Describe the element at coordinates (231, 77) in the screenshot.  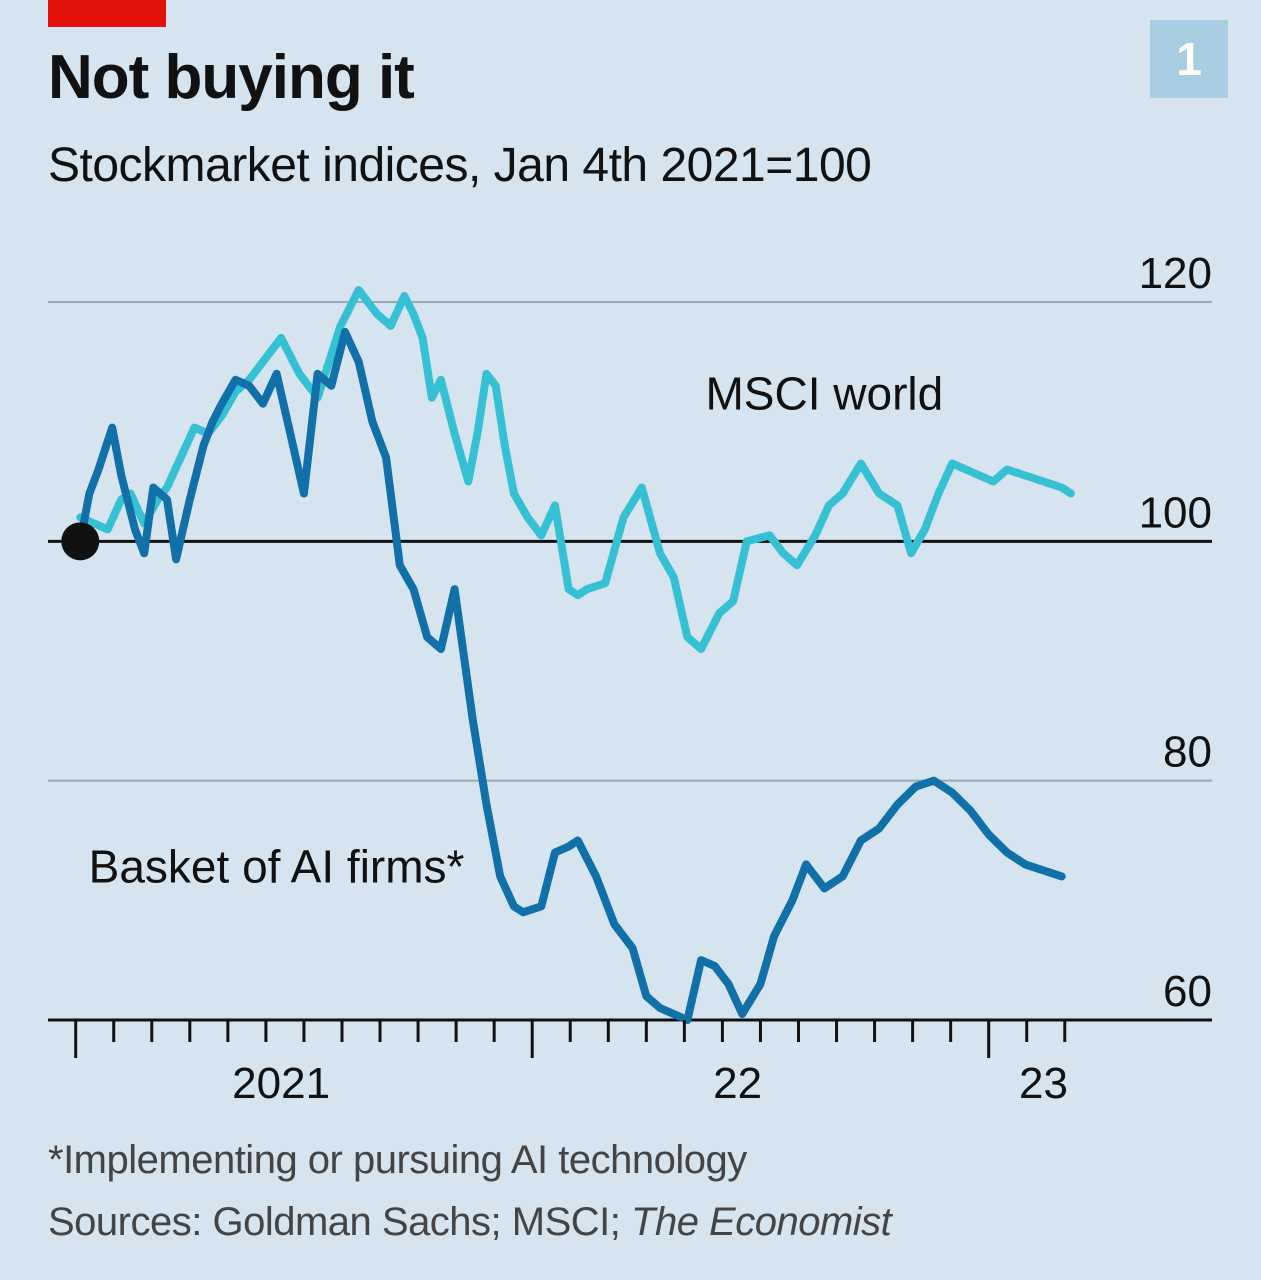
I see `chart-title: Not buying it` at that location.